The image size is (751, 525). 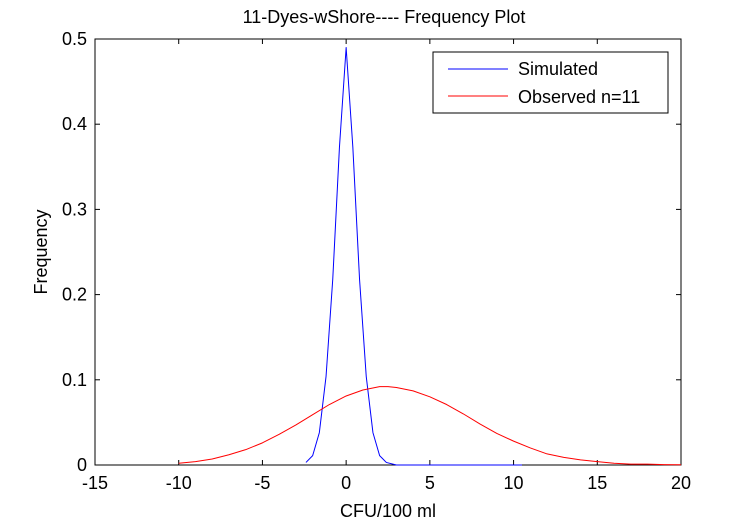 What do you see at coordinates (95, 483) in the screenshot?
I see `x-tick-label: -15` at bounding box center [95, 483].